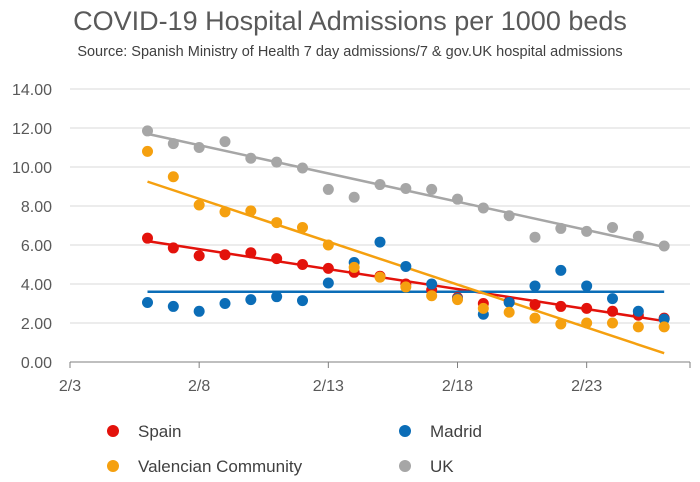 The image size is (700, 482). What do you see at coordinates (36, 285) in the screenshot?
I see `y-tick-label: 4.00` at bounding box center [36, 285].